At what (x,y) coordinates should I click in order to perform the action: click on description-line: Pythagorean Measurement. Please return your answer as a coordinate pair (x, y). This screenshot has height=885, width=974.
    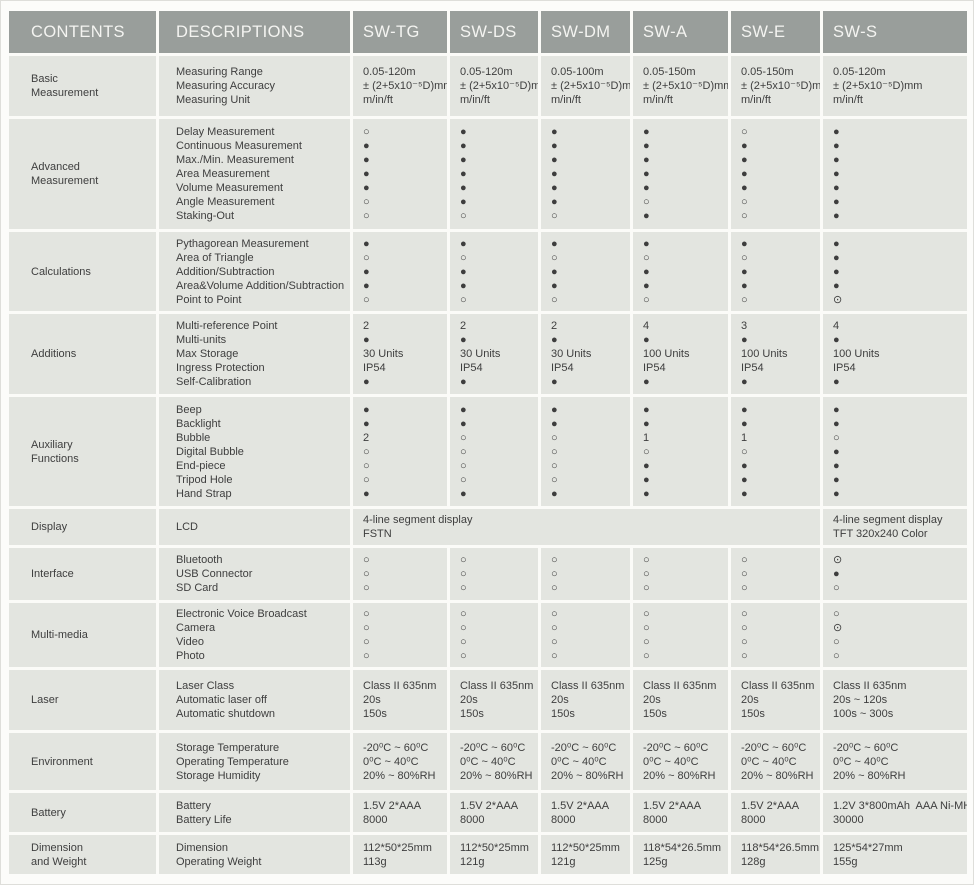
    Looking at the image, I should click on (242, 243).